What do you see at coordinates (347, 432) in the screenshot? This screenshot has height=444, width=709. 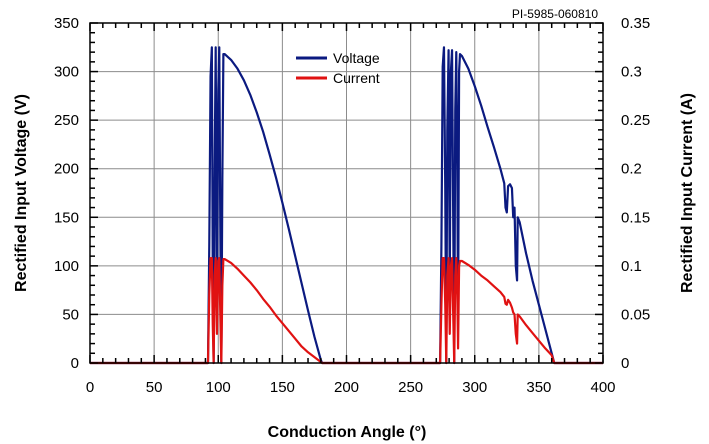 I see `x-axis-title: Conduction Angle (°)` at bounding box center [347, 432].